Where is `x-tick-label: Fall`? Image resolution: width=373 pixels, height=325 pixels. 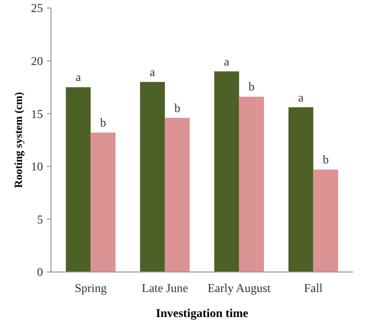 x-tick-label: Fall is located at coordinates (314, 288).